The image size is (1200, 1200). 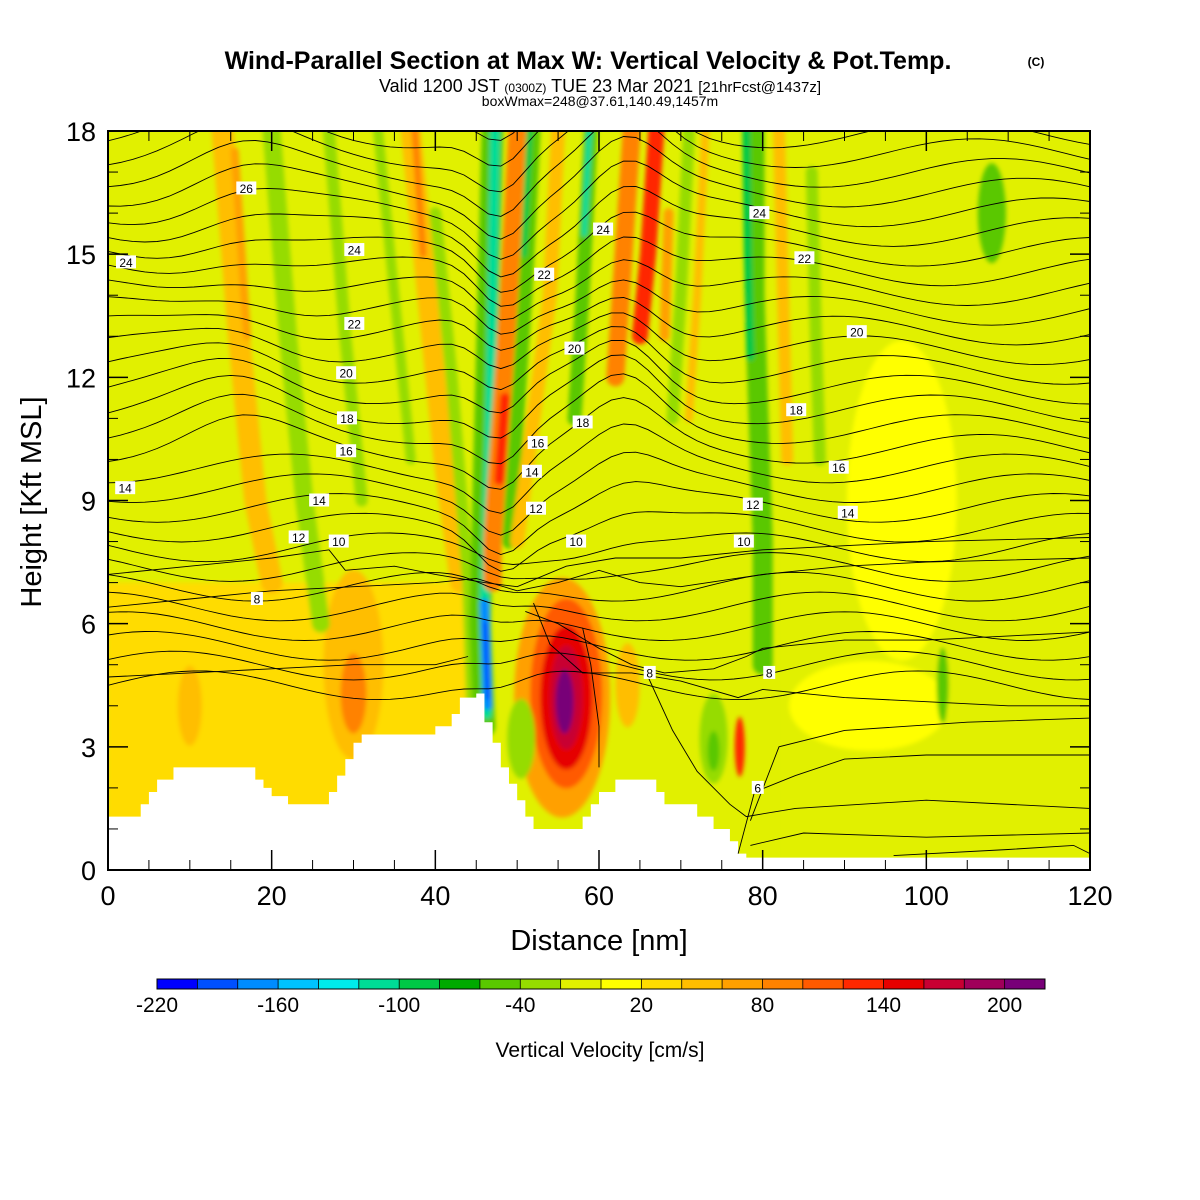 I want to click on y-tick-label: 15, so click(x=81, y=255).